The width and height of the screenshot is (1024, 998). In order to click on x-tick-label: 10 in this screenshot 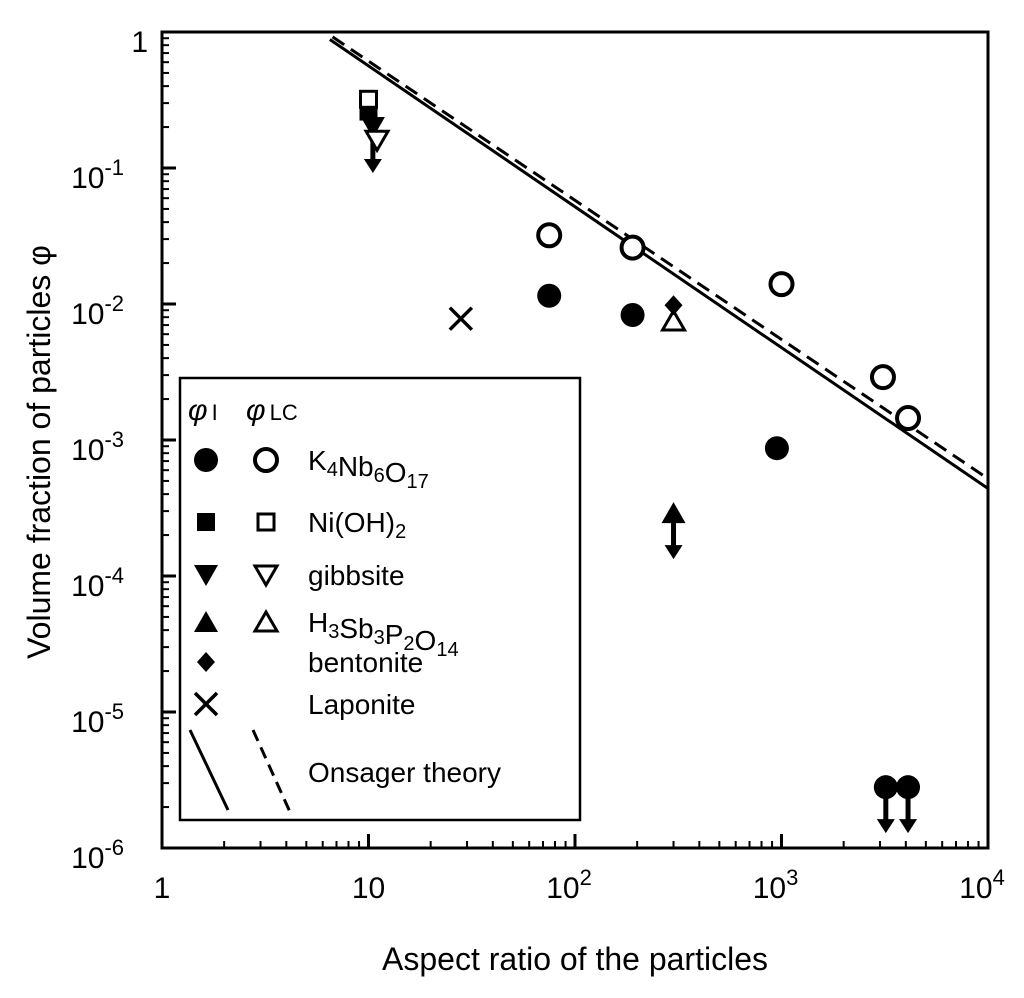, I will do `click(368, 888)`.